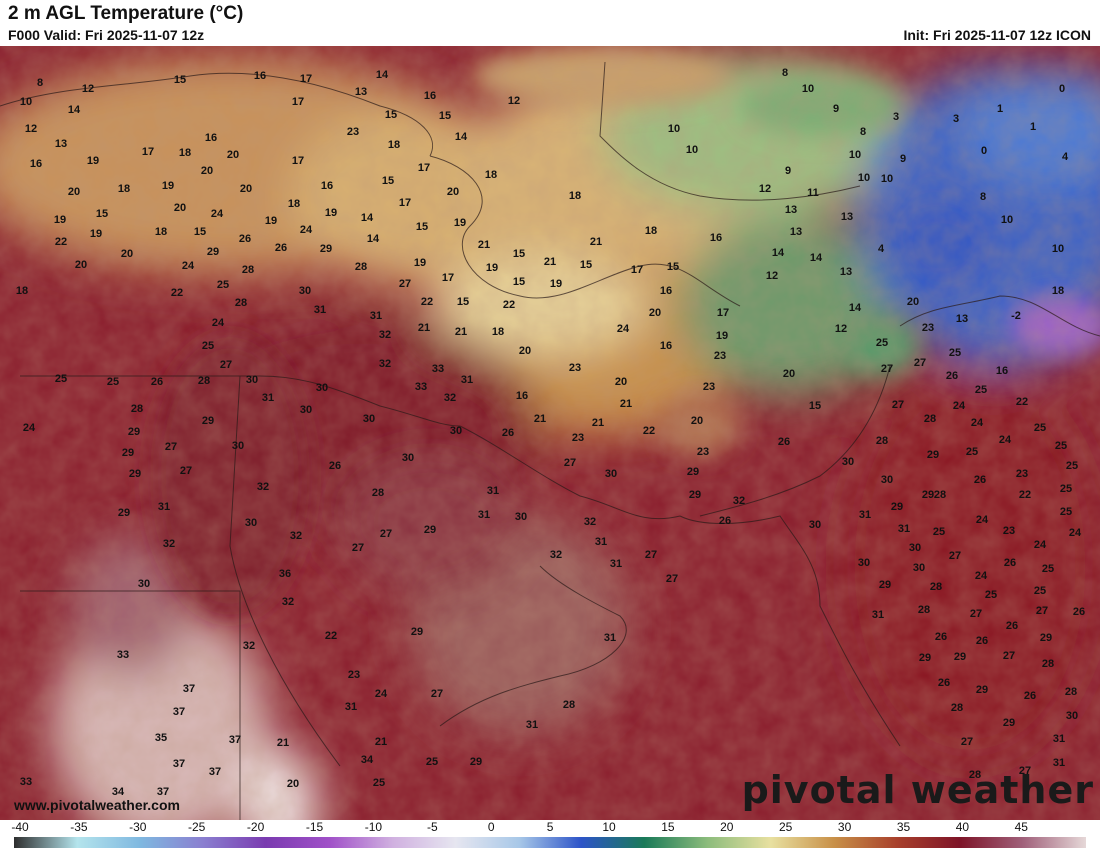 The width and height of the screenshot is (1100, 850). What do you see at coordinates (855, 308) in the screenshot?
I see `temperature-value: 14` at bounding box center [855, 308].